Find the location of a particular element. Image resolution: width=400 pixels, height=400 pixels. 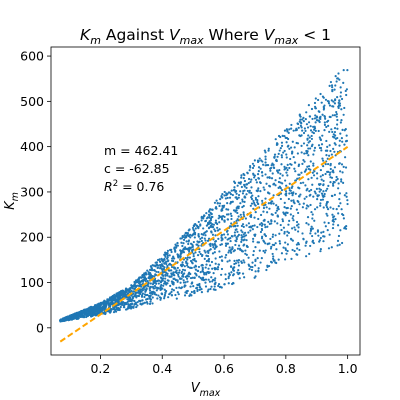

y-axis-label-text-part: K is located at coordinates (10, 205).